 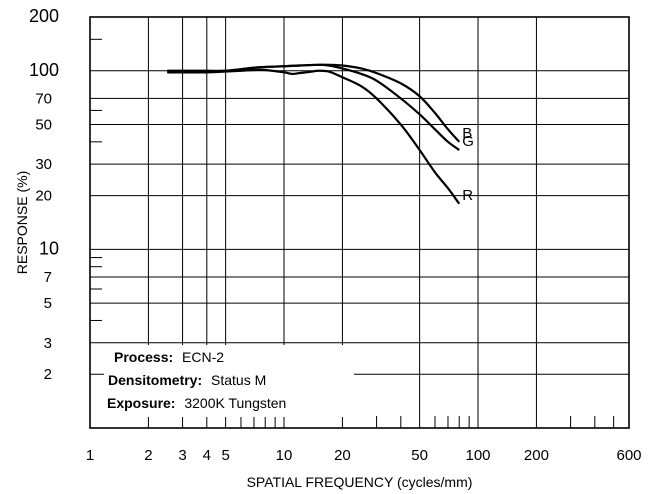 I want to click on y-tick-label: 200, so click(x=44, y=16).